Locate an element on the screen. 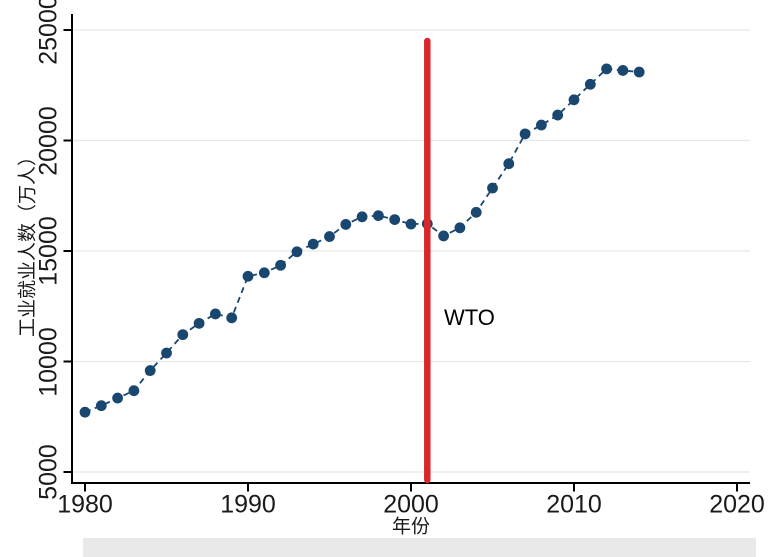 This screenshot has width=768, height=557. x-axis-title: 年份 is located at coordinates (411, 527).